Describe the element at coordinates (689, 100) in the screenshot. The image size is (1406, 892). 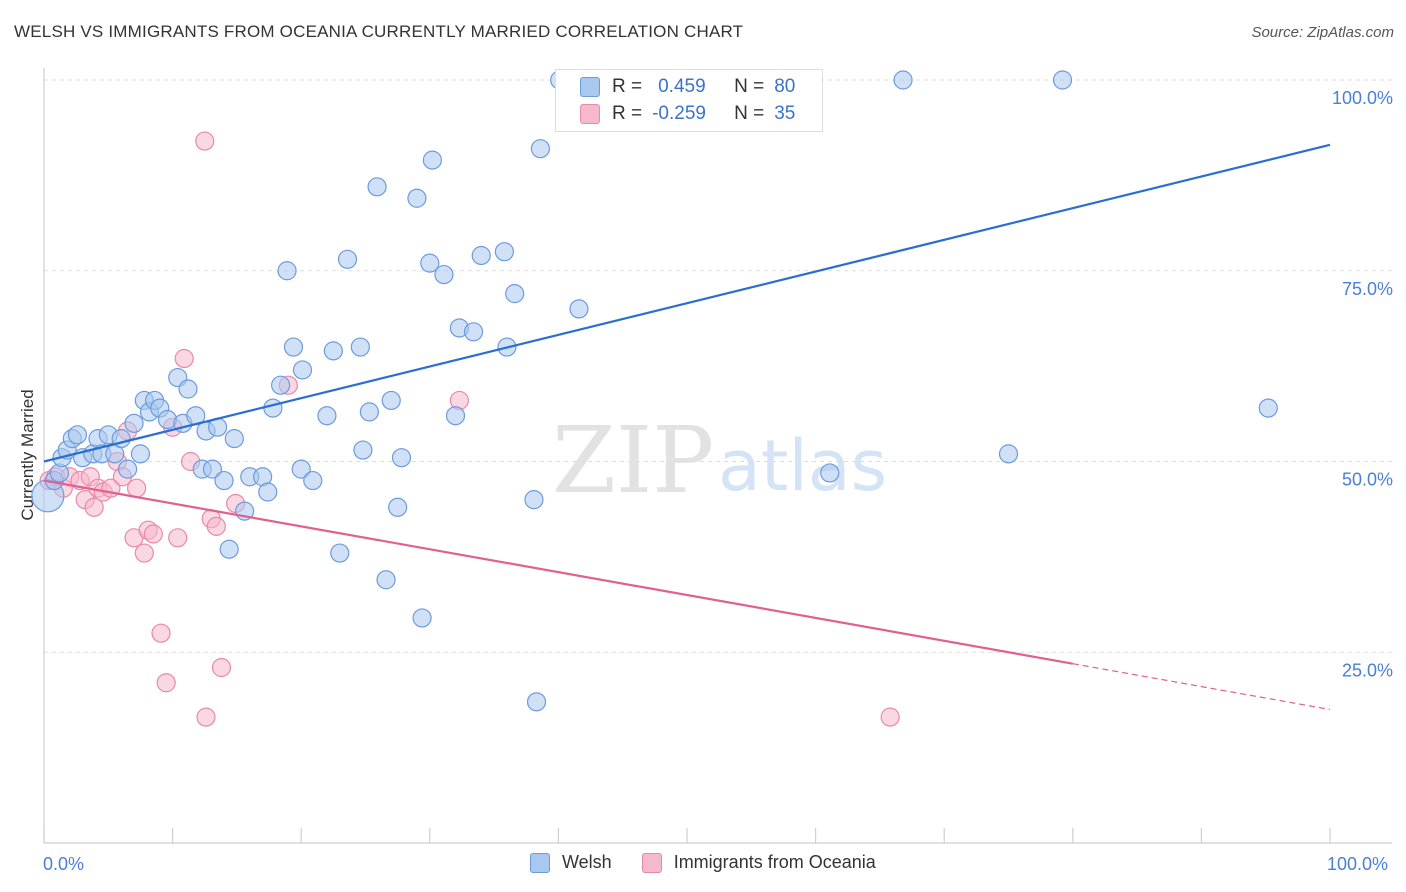
I see `stats-legend: R = 0.459 N = 80 R = -0.259 N = 35` at that location.